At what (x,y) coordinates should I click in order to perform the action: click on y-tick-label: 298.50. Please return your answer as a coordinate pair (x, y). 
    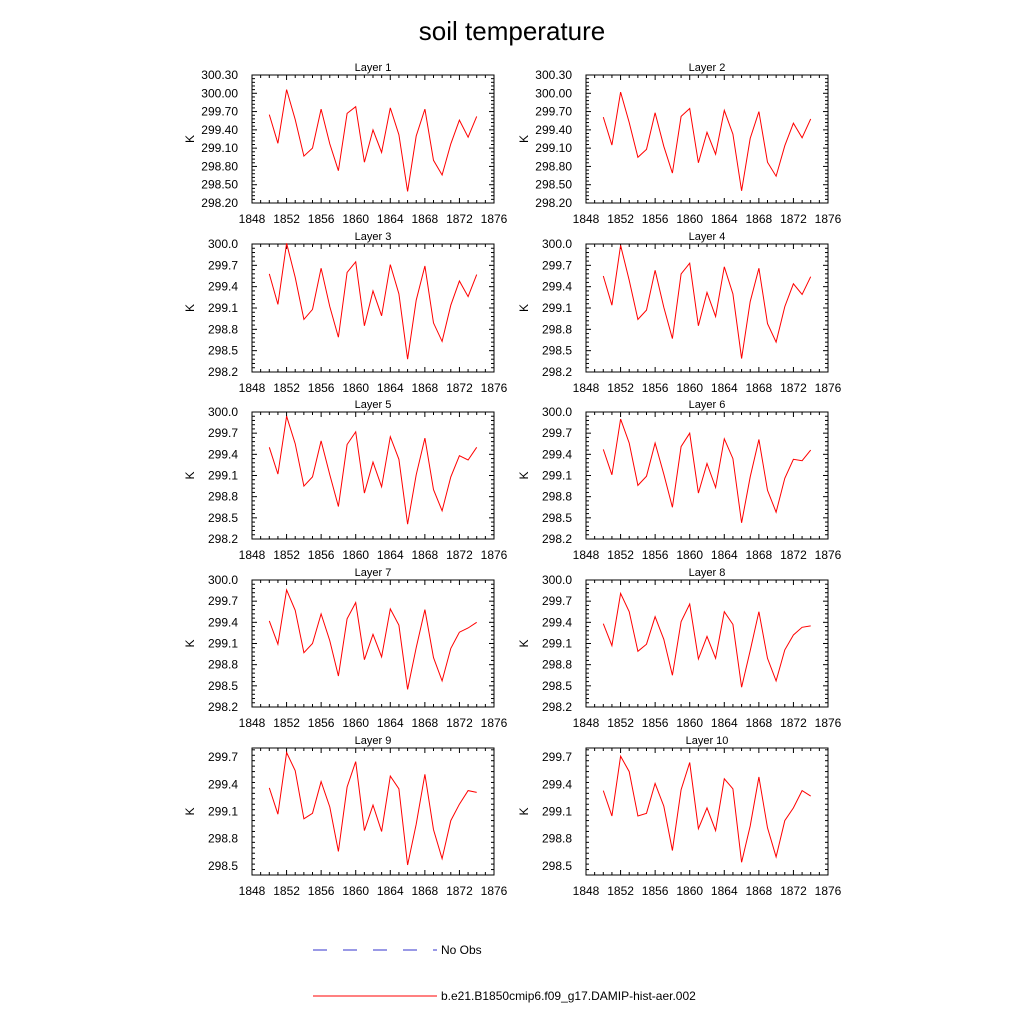
    Looking at the image, I should click on (219, 185).